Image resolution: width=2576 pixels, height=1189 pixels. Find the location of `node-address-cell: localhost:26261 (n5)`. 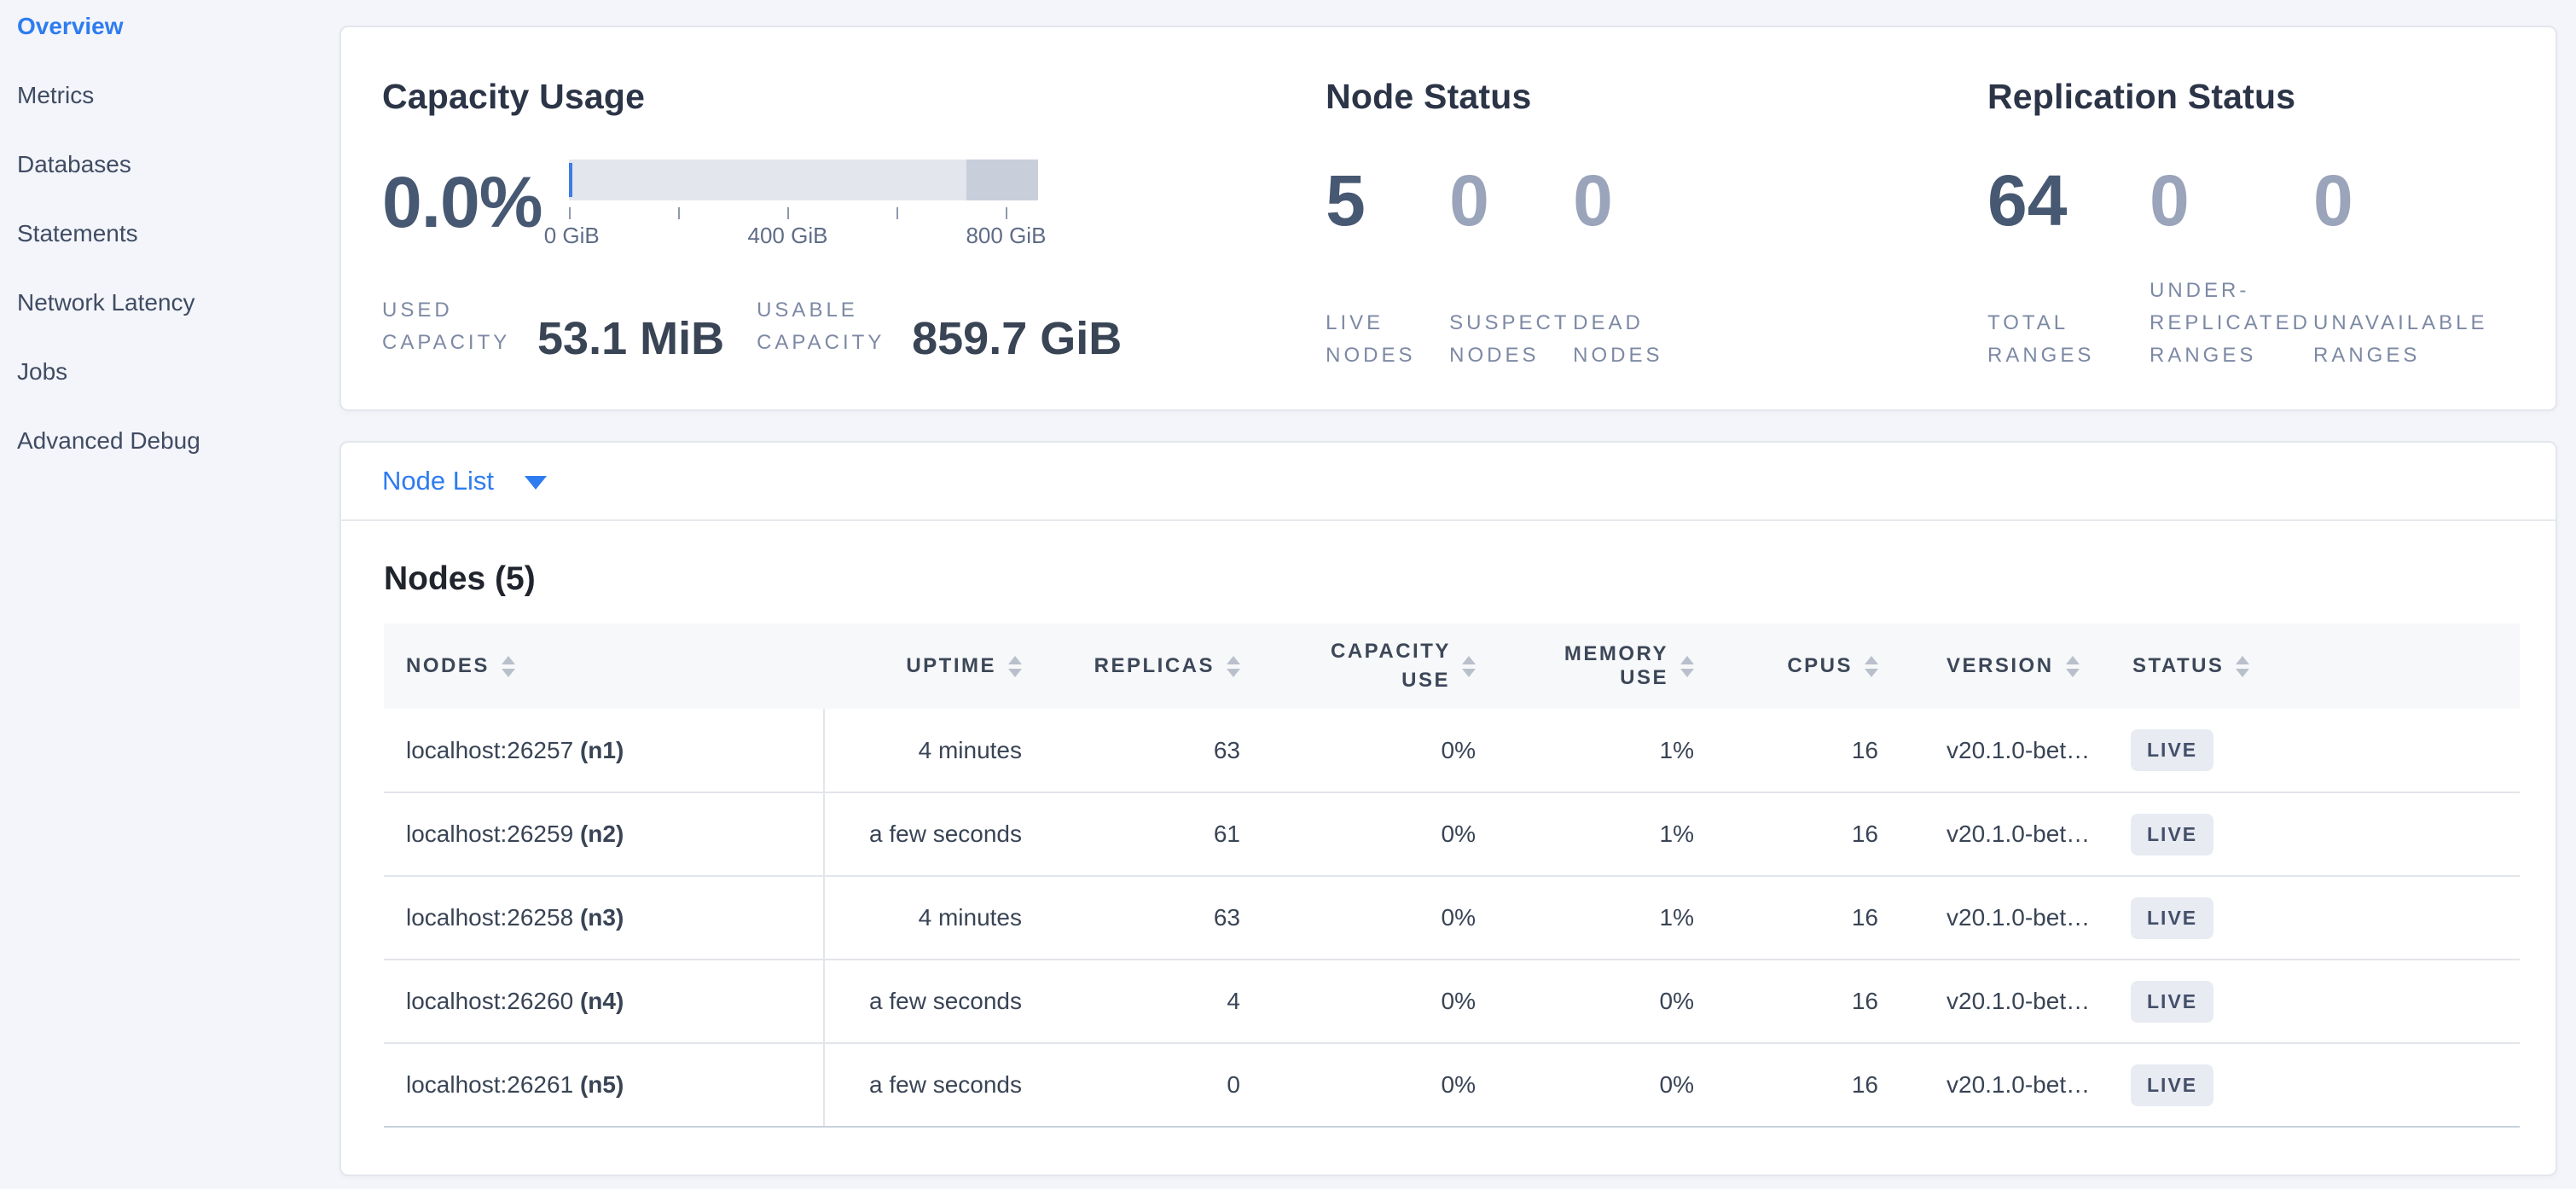

node-address-cell: localhost:26261 (n5) is located at coordinates (604, 1085).